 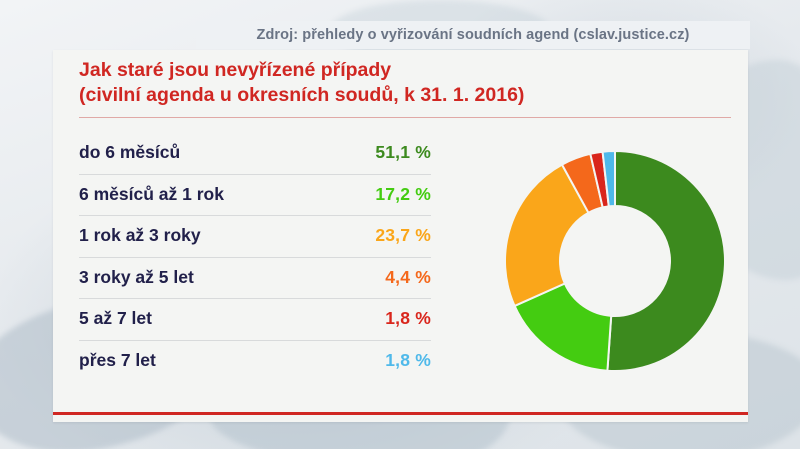 I want to click on row-label: přes 7 let, so click(x=117, y=359).